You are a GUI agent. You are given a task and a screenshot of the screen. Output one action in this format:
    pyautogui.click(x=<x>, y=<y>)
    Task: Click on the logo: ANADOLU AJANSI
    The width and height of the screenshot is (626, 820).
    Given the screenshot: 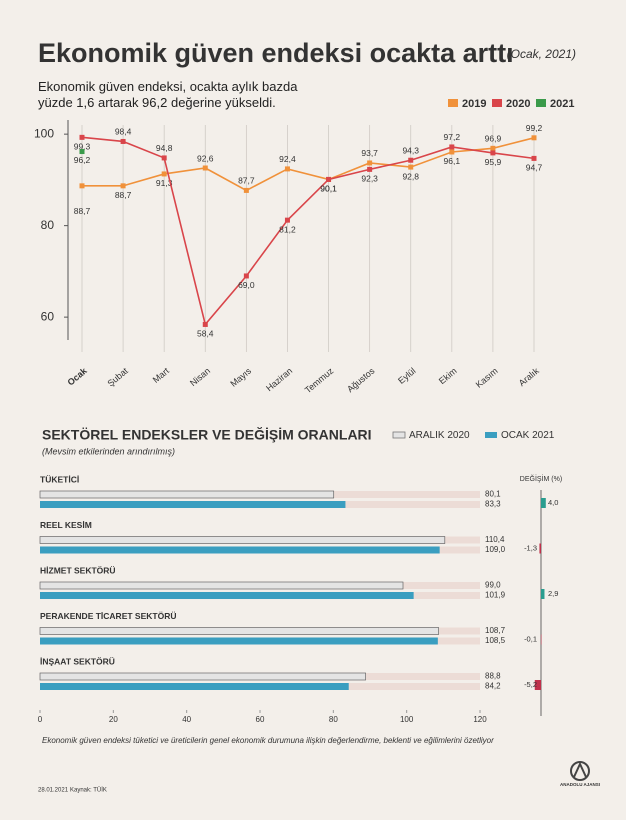 What is the action you would take?
    pyautogui.click(x=580, y=774)
    